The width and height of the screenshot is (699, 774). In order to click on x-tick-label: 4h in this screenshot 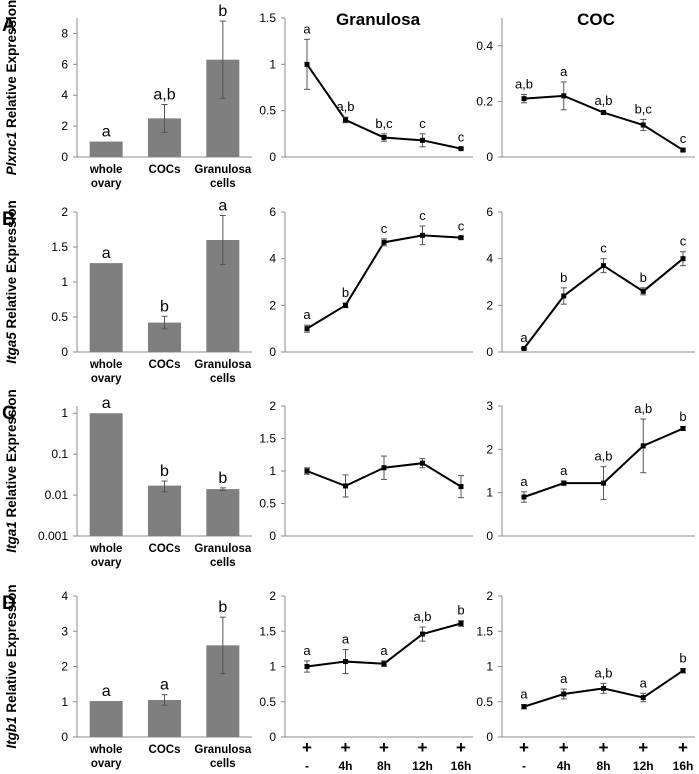, I will do `click(564, 766)`.